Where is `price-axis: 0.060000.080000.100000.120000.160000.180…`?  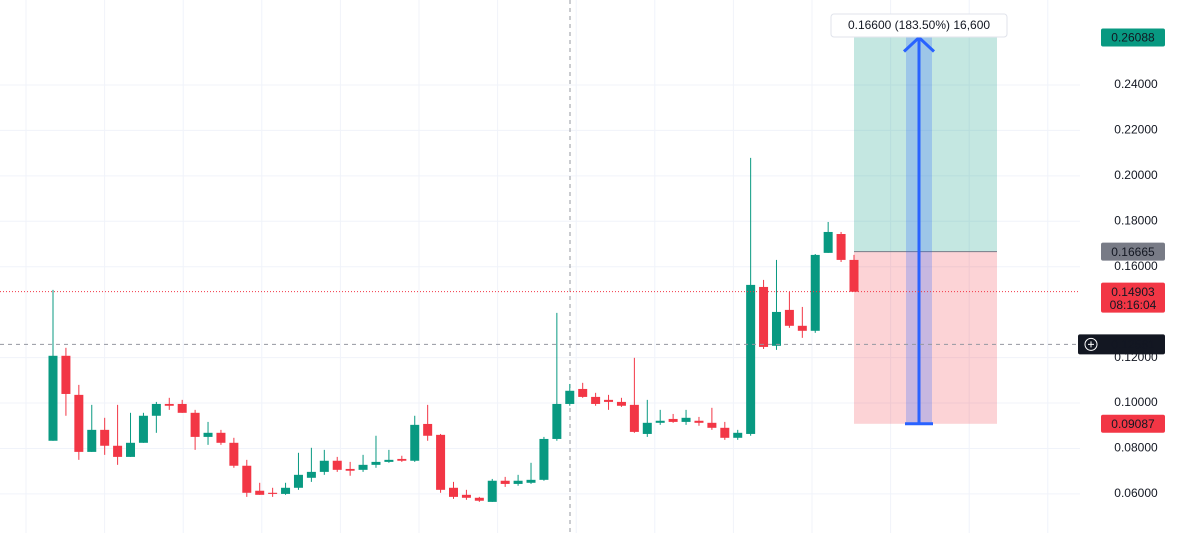 price-axis: 0.060000.080000.100000.120000.160000.180… is located at coordinates (1121, 264).